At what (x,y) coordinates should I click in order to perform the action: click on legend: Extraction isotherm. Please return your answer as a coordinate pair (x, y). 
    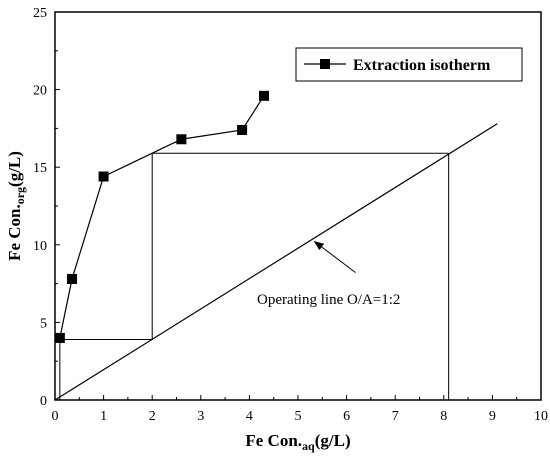
    Looking at the image, I should click on (409, 64).